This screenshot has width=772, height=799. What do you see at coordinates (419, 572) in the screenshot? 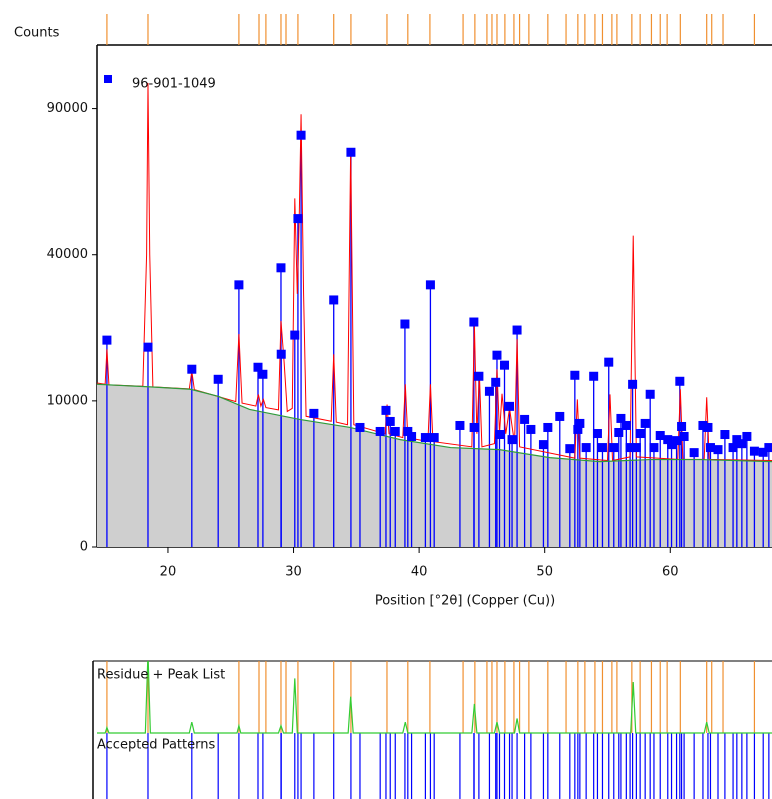
I see `x-tick-label: 40` at bounding box center [419, 572].